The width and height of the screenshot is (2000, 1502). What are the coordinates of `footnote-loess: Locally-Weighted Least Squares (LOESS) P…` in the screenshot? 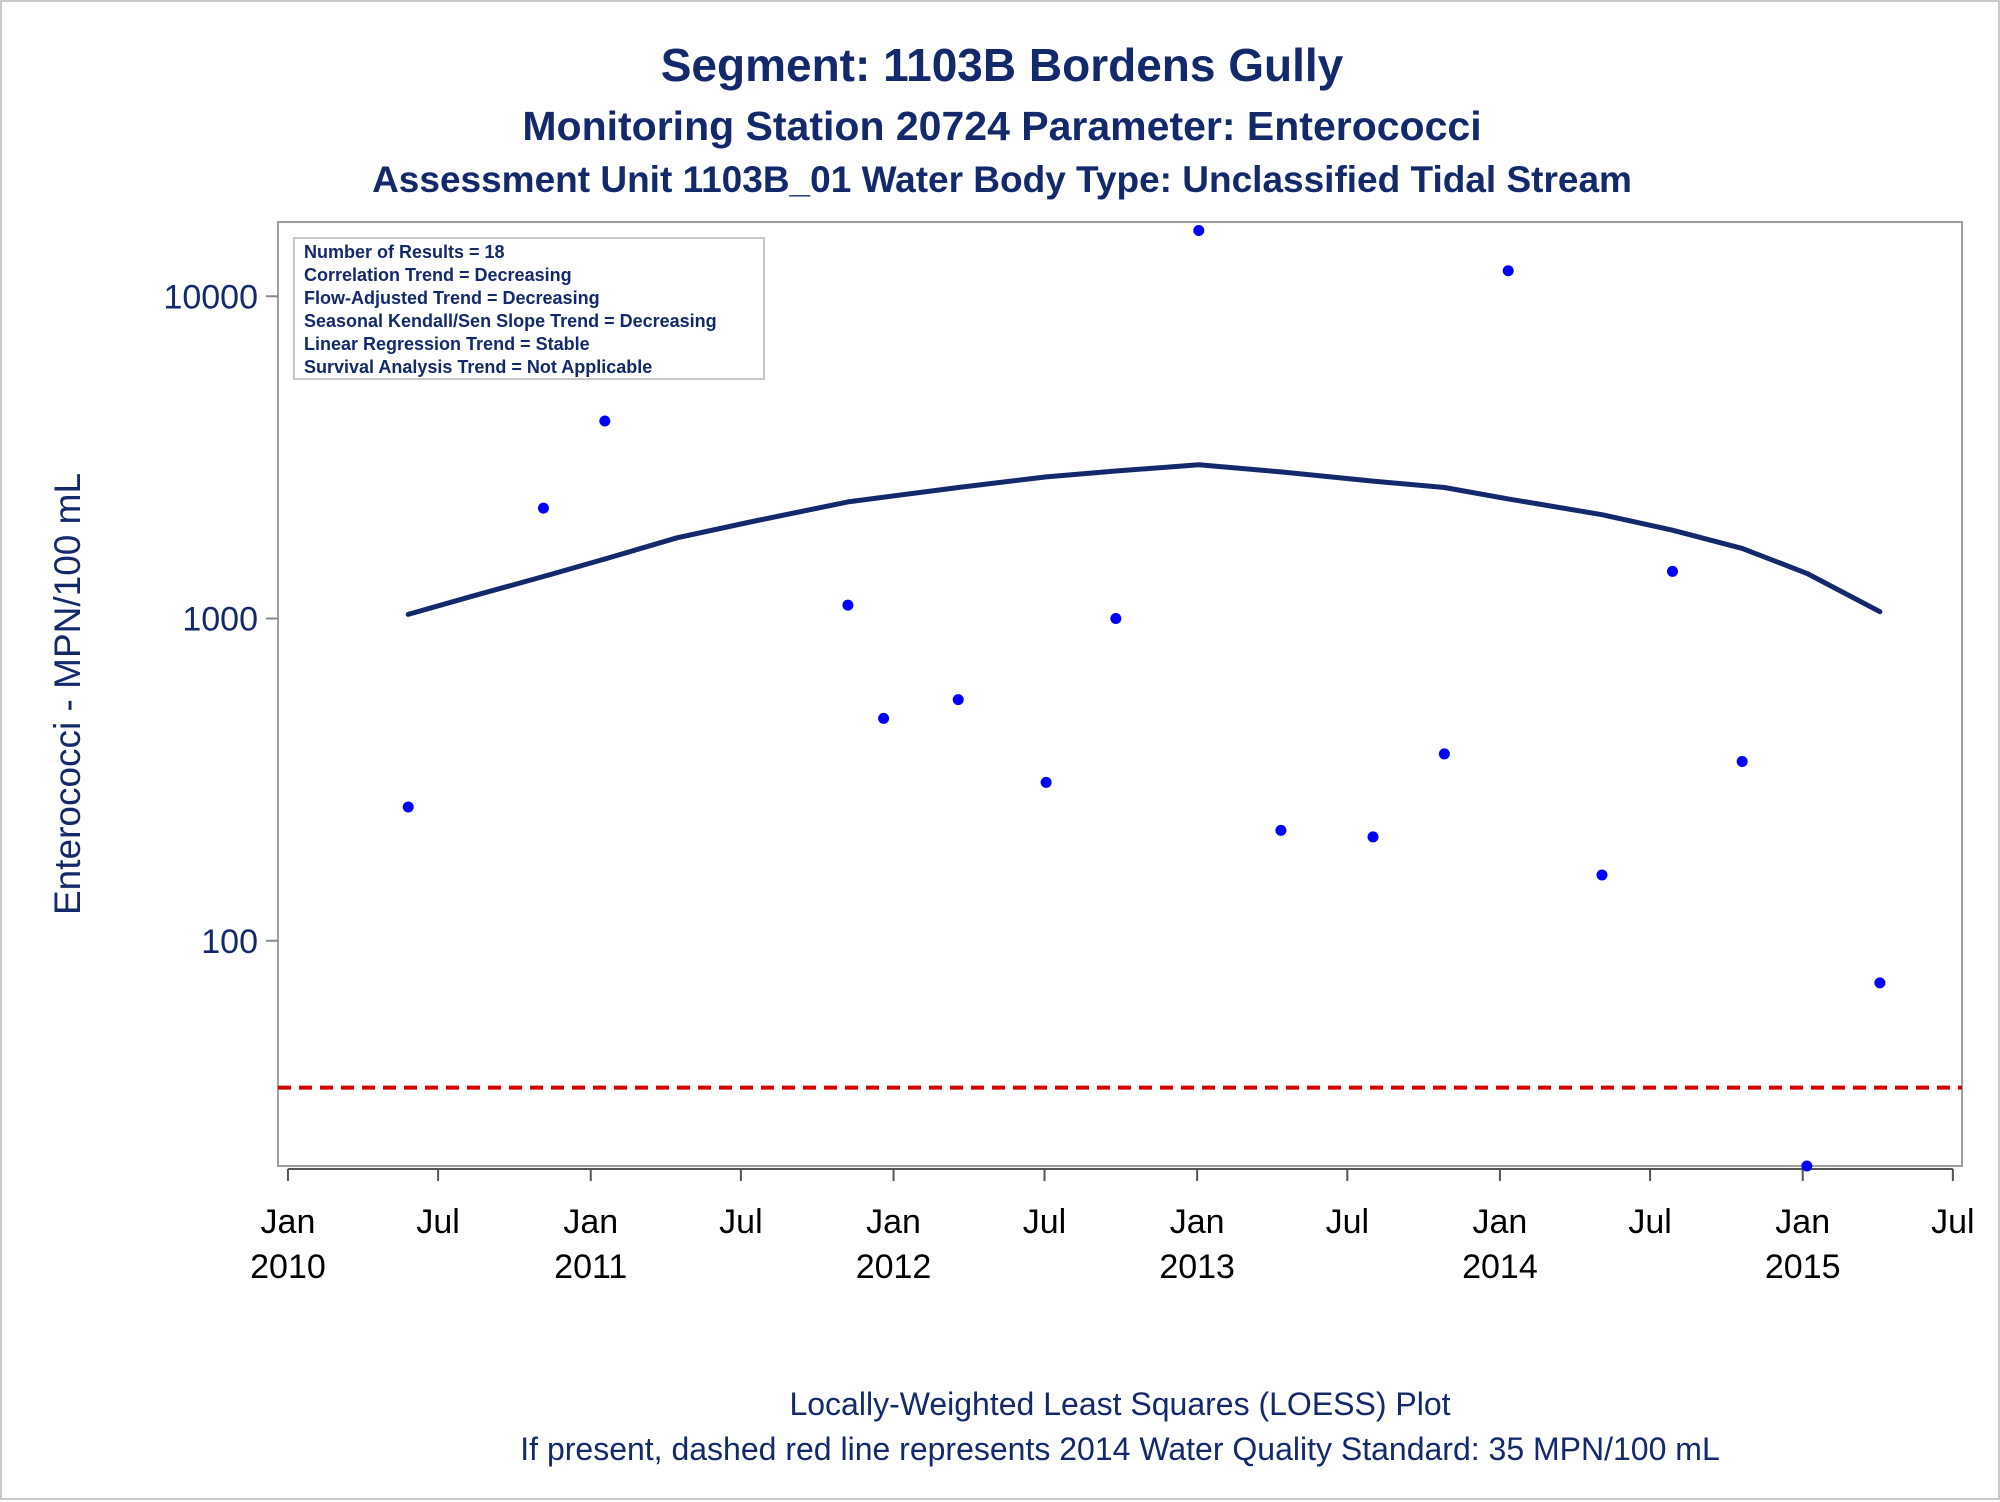 It's located at (1119, 1404).